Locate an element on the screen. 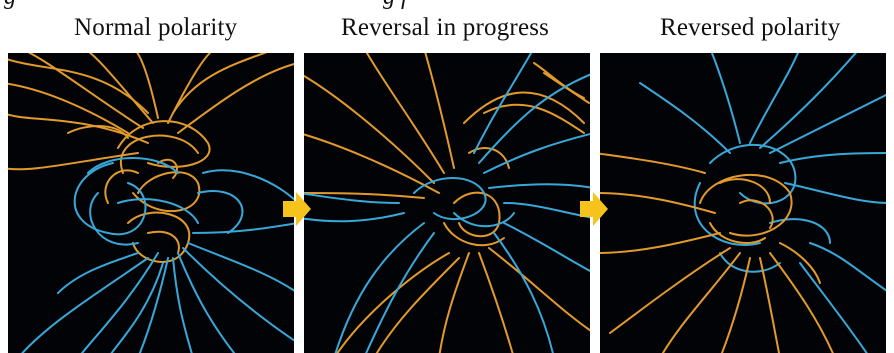 Image resolution: width=894 pixels, height=353 pixels. cut-off-heading-left: g is located at coordinates (10, 5).